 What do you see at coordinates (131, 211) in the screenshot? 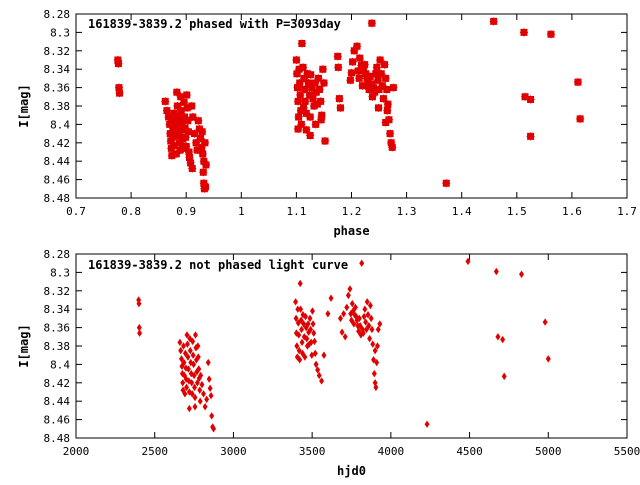
I see `x-tick-label: 0.8` at bounding box center [131, 211].